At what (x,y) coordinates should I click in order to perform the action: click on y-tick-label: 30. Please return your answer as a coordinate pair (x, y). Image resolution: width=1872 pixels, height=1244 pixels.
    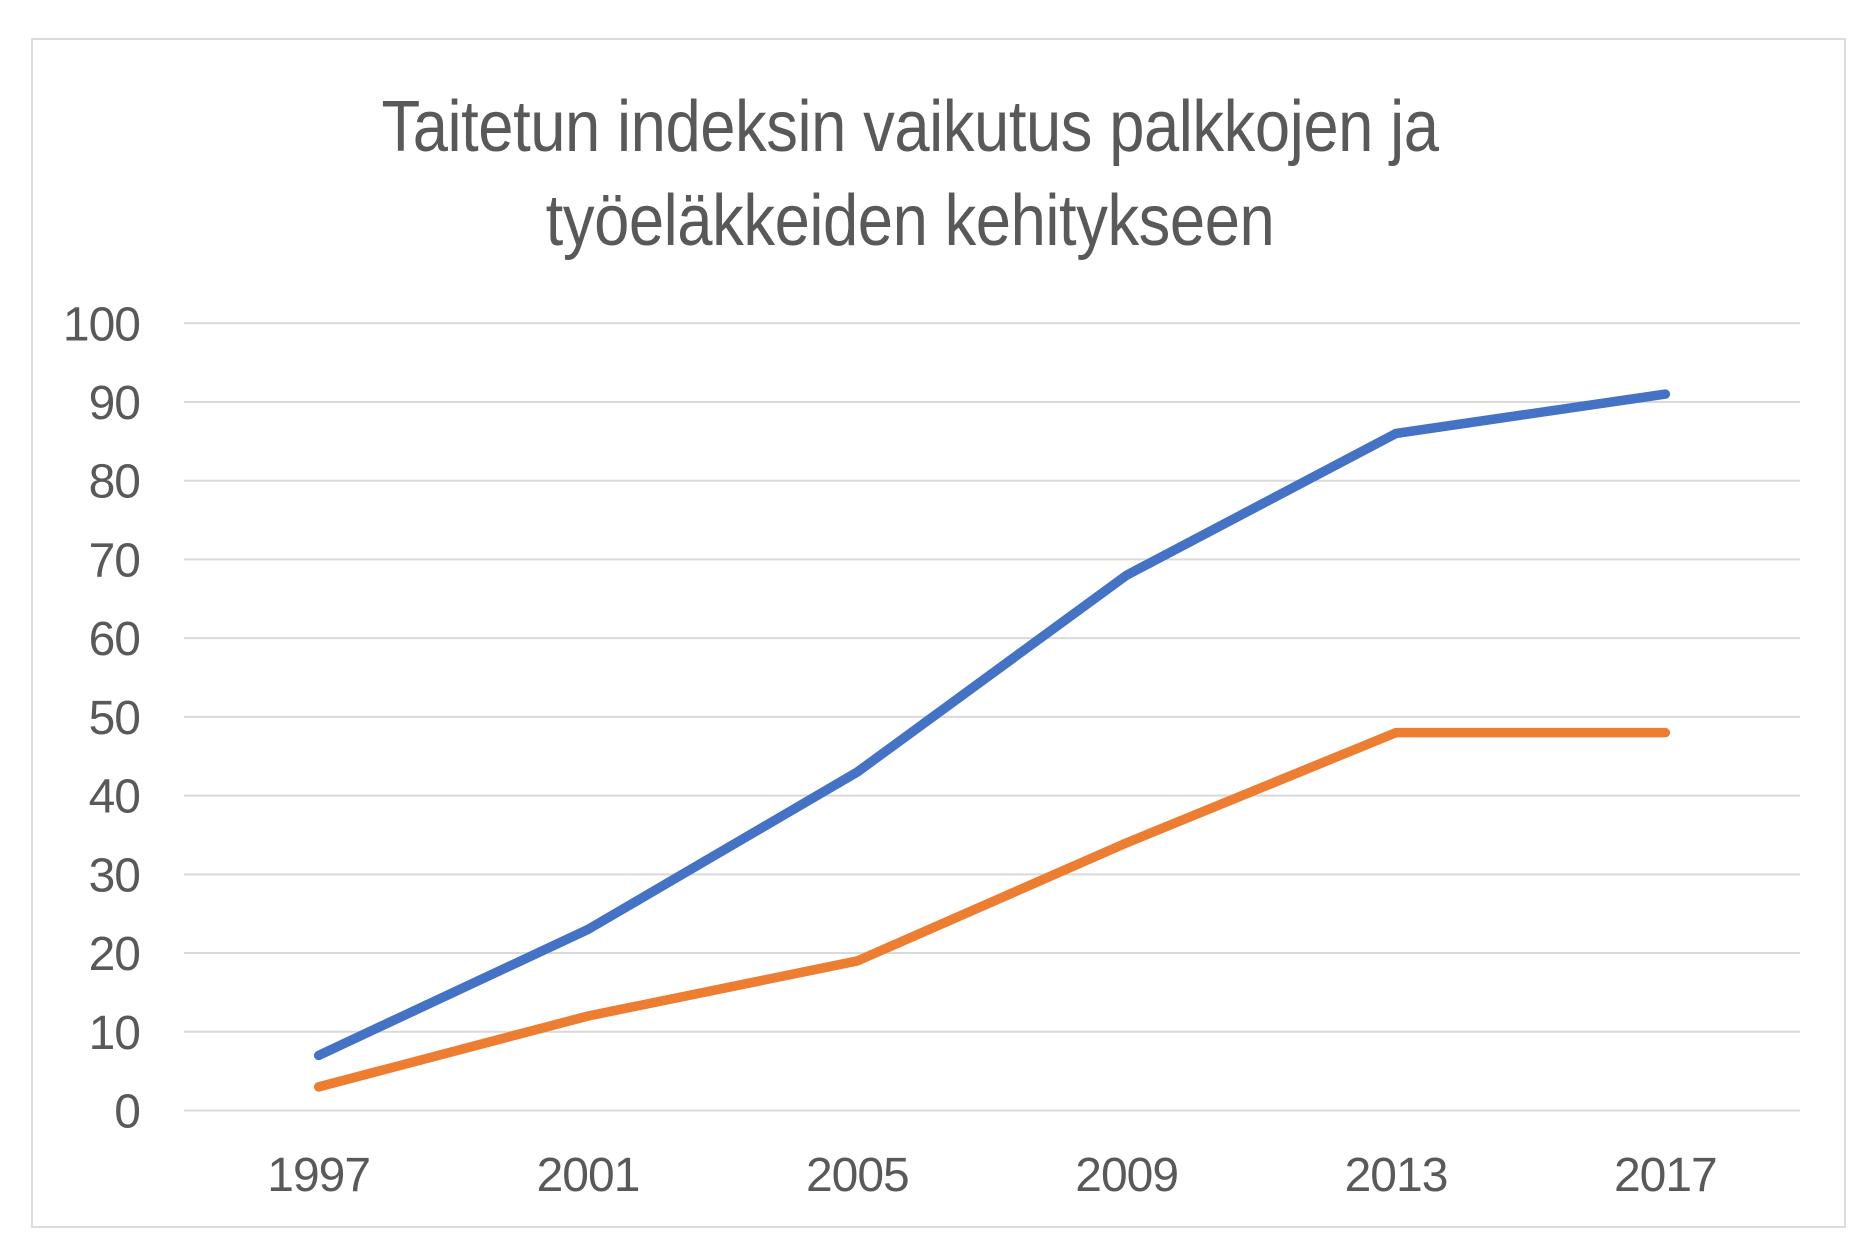
    Looking at the image, I should click on (114, 875).